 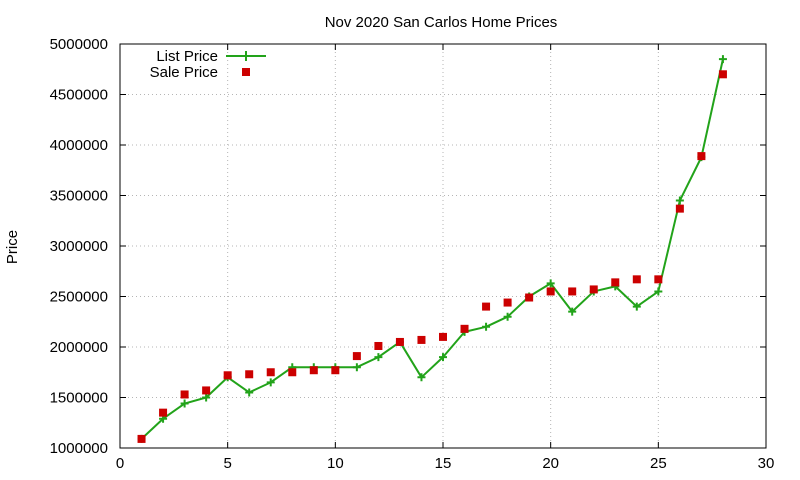 What do you see at coordinates (246, 72) in the screenshot?
I see `legend-marker-sale-price` at bounding box center [246, 72].